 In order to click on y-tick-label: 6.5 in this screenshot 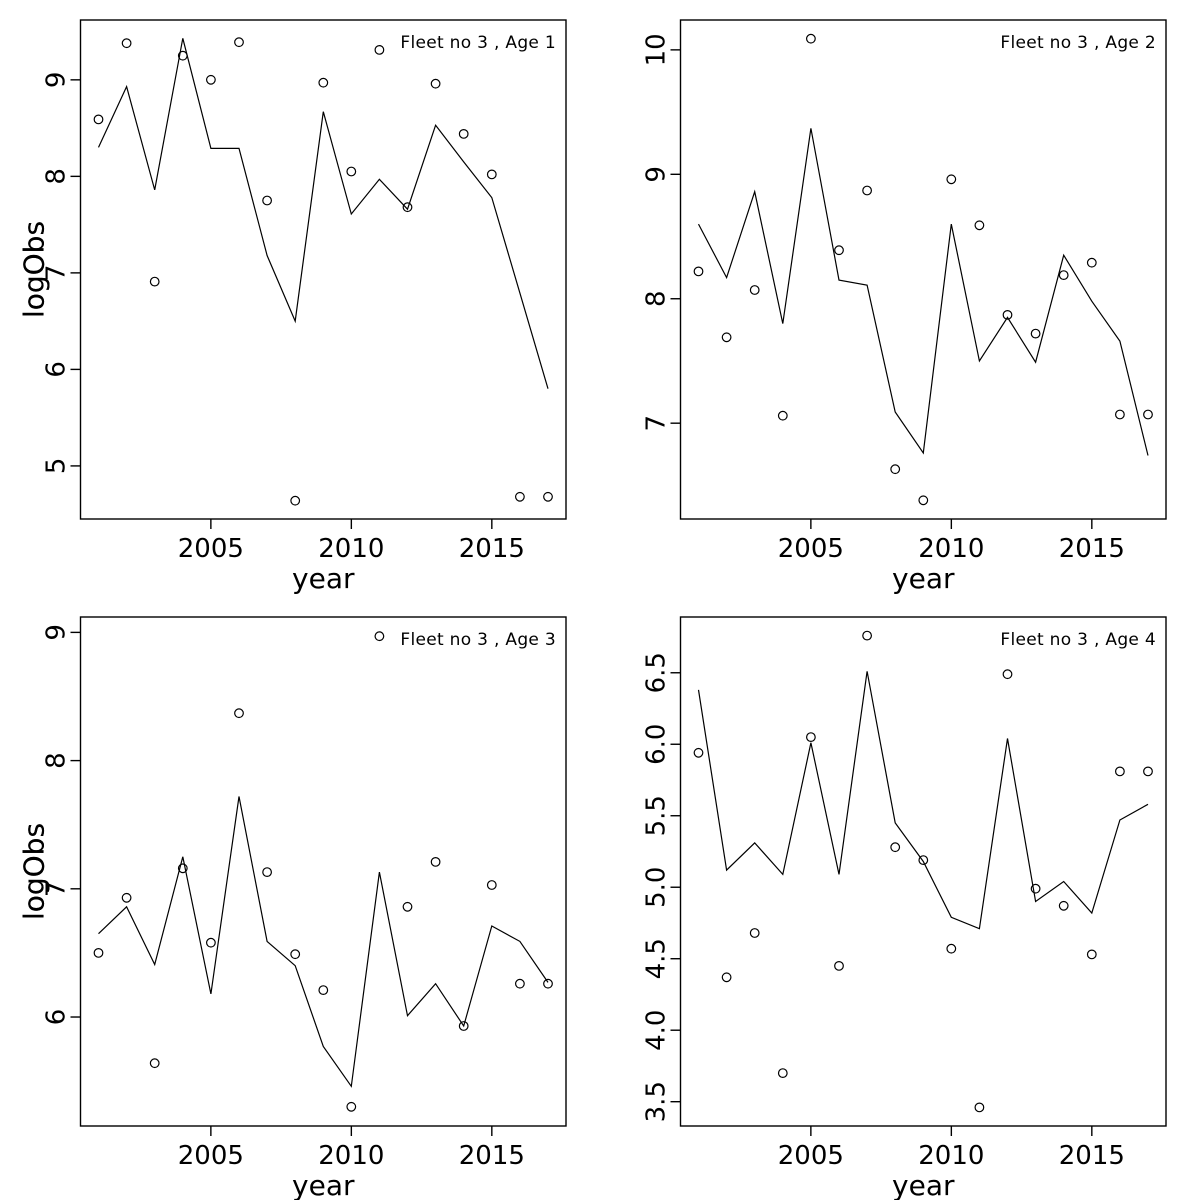, I will do `click(657, 672)`.